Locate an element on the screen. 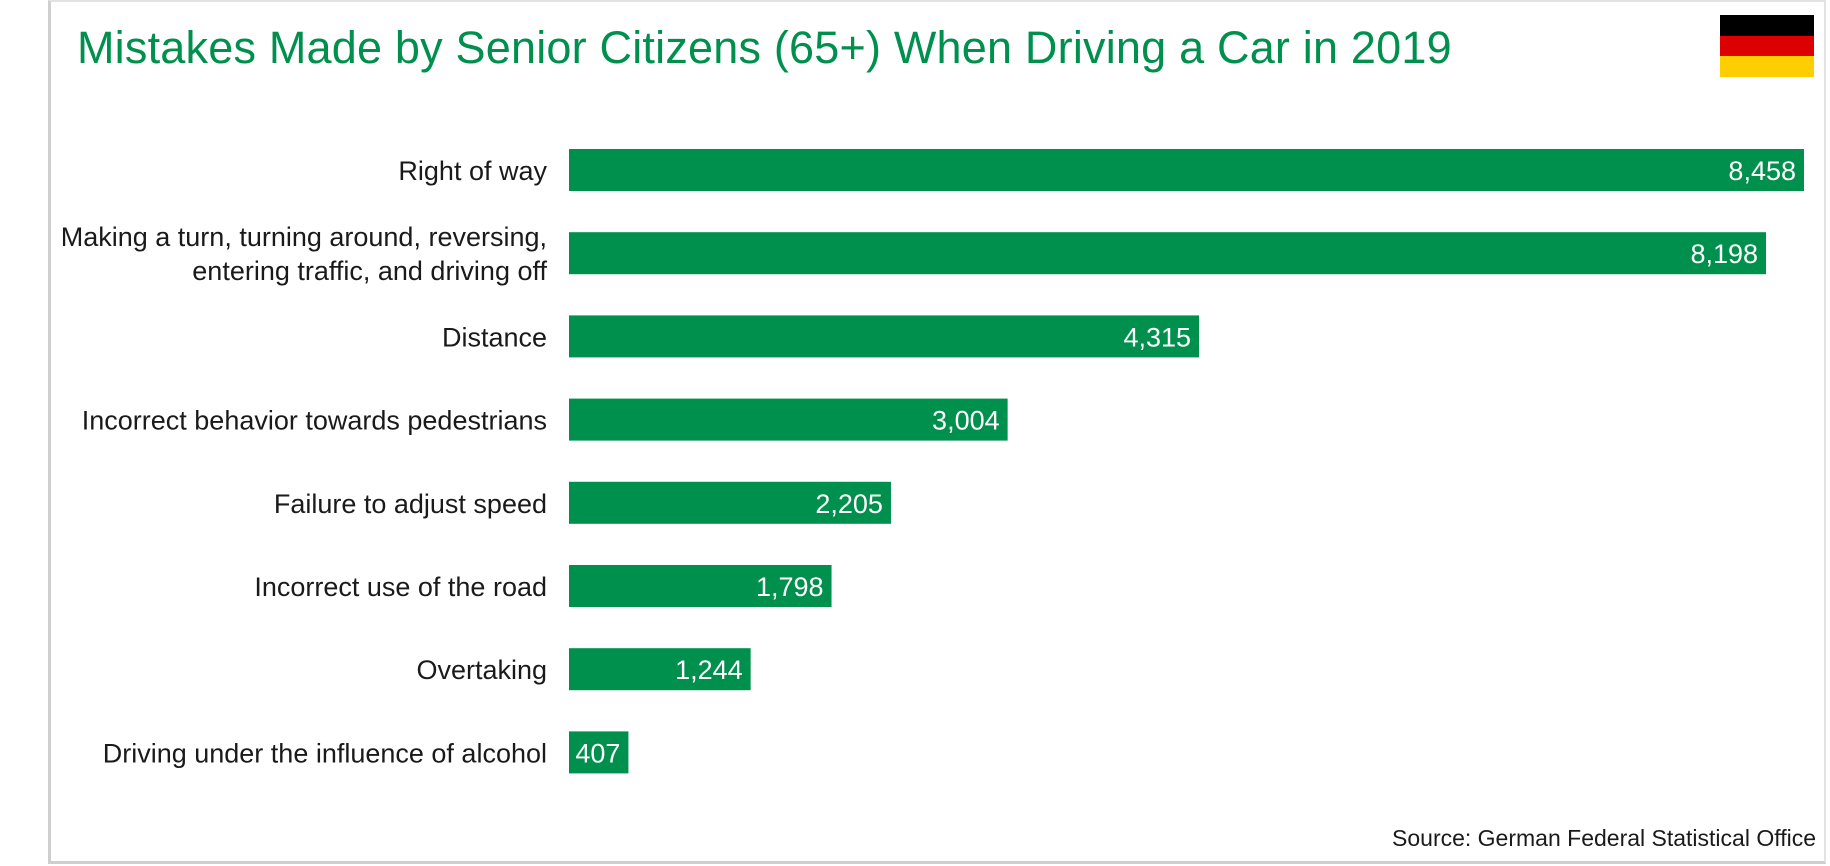 The image size is (1830, 866). flag-stripe-red is located at coordinates (1767, 46).